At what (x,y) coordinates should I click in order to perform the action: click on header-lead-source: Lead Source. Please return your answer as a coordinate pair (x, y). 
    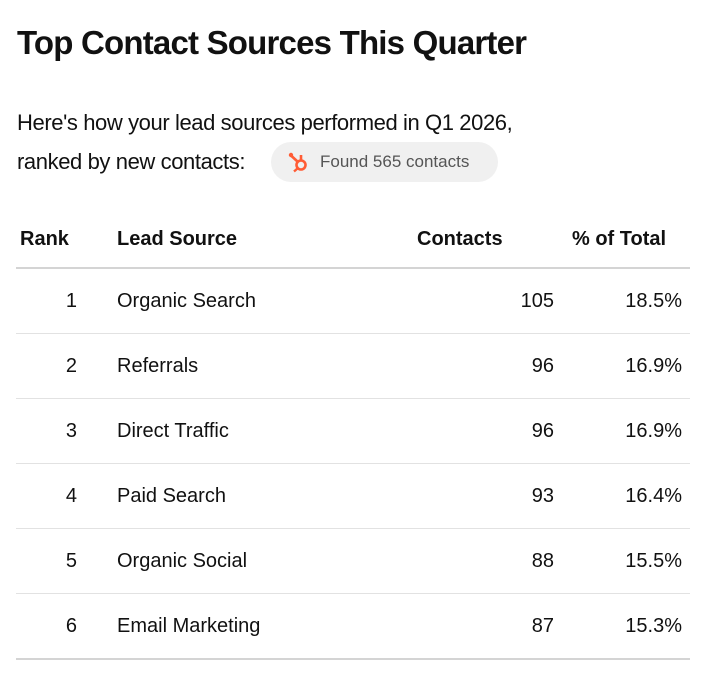
    Looking at the image, I should click on (267, 240).